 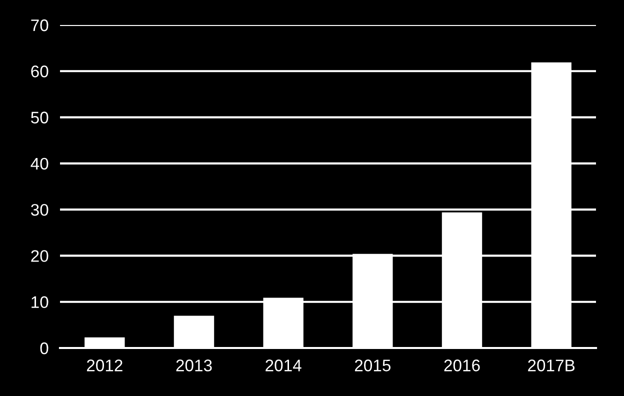 I want to click on y-tick-label: 30, so click(x=39, y=210).